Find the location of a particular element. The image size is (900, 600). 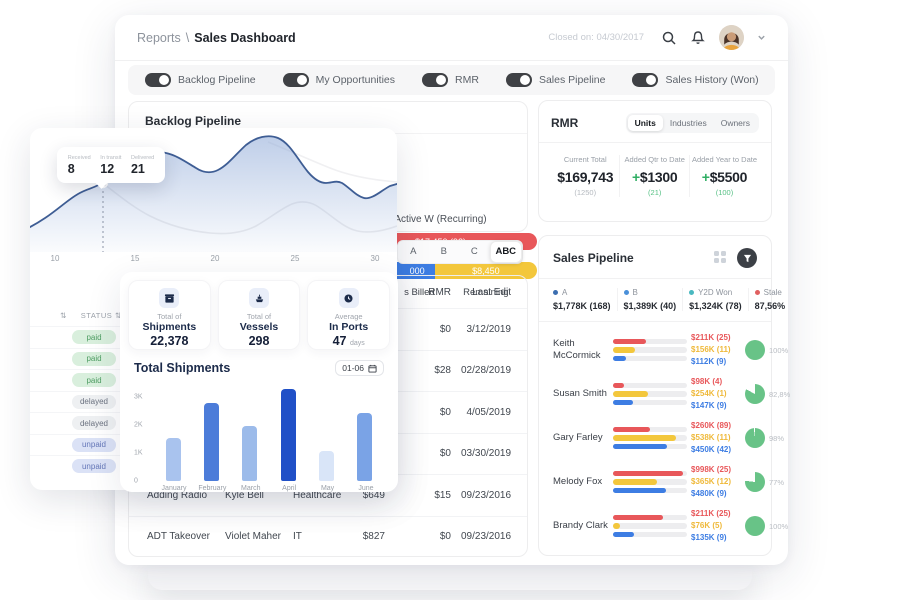

rmr-stat-added-qtr: Added Qtr to Date +$1300 (21) is located at coordinates (653, 176).